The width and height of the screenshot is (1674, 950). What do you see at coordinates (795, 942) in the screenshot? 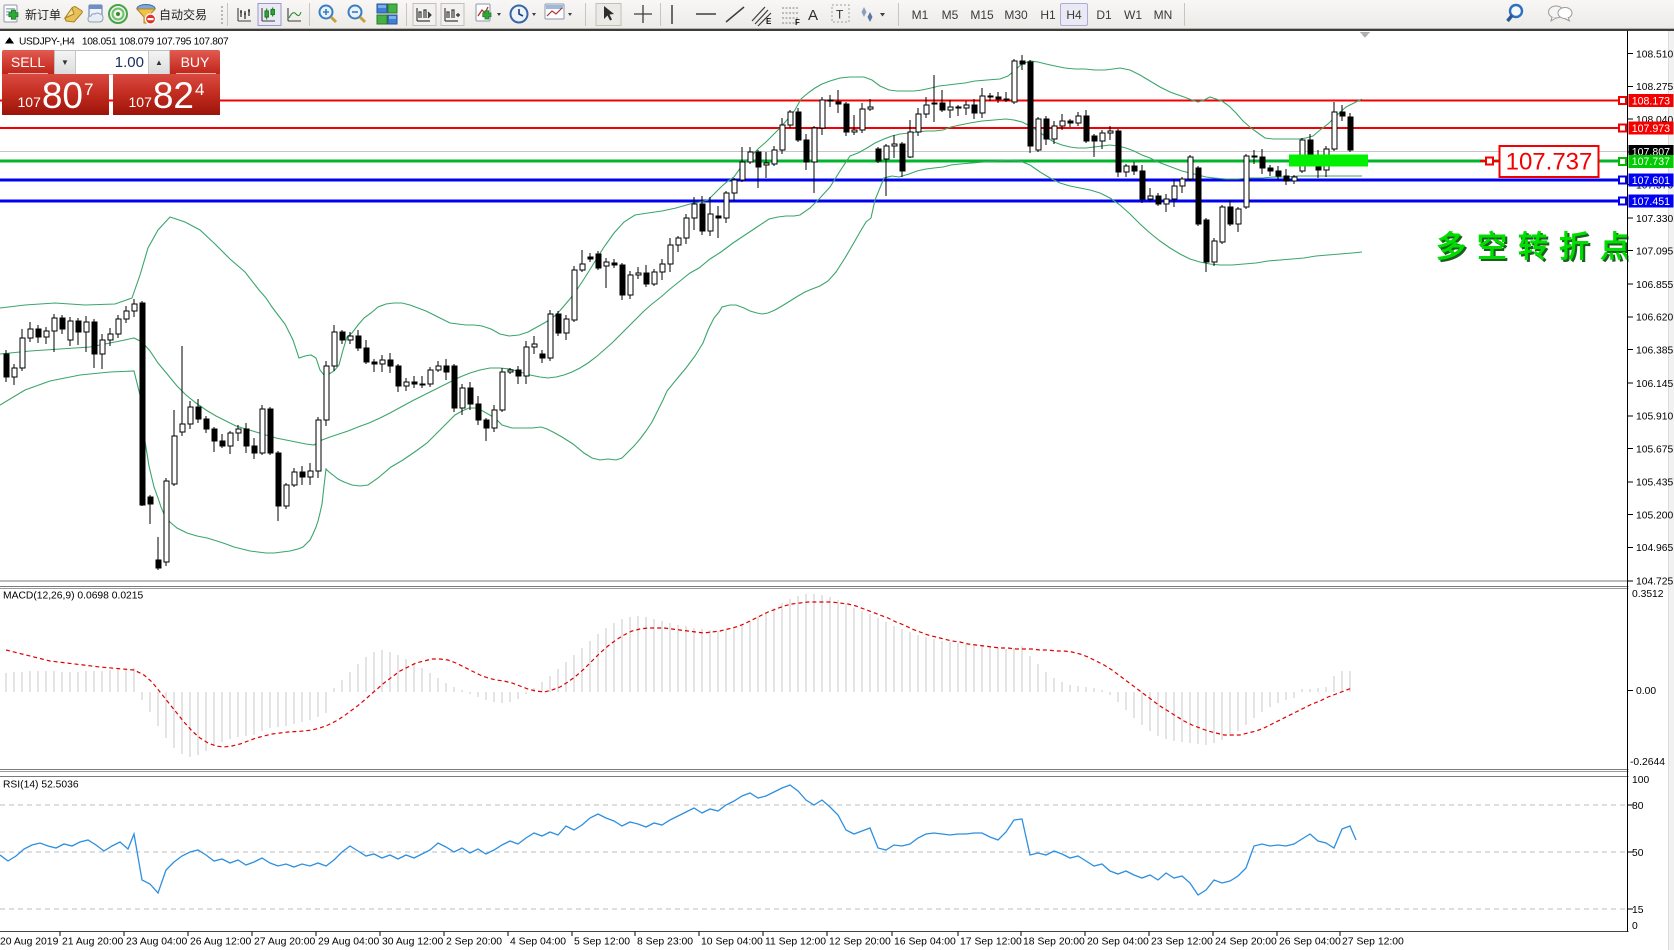
I see `svg-text: 11 Sep 12:00` at bounding box center [795, 942].